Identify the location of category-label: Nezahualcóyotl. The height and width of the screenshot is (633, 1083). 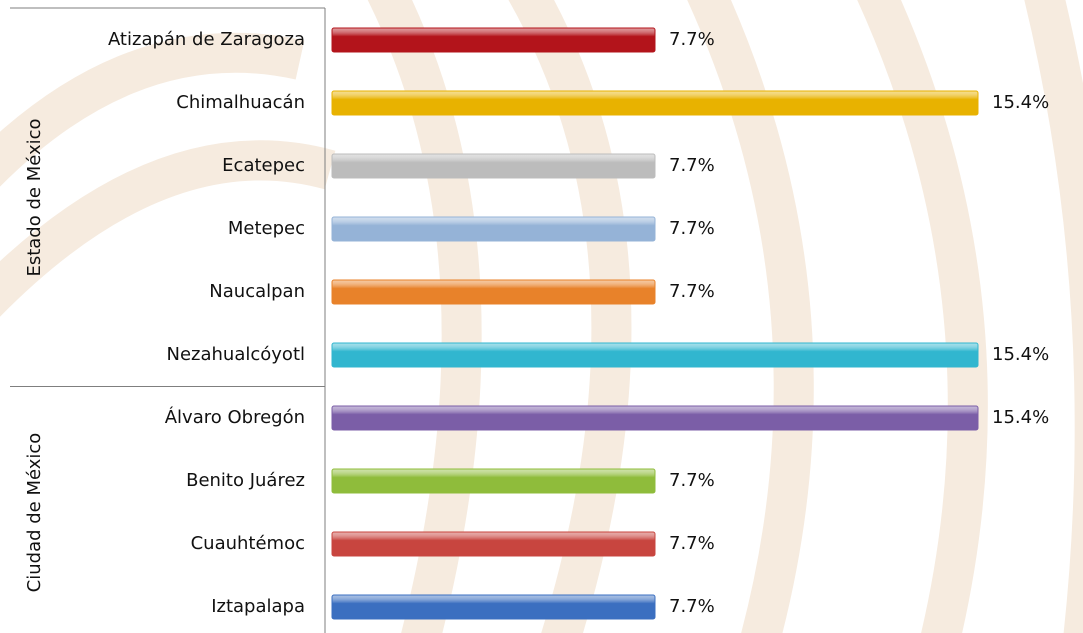
(236, 354).